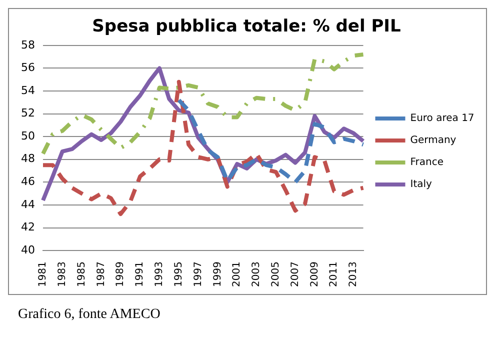 This screenshot has width=495, height=339. I want to click on chart-title: Spesa pubblica totale: % del PIL, so click(246, 26).